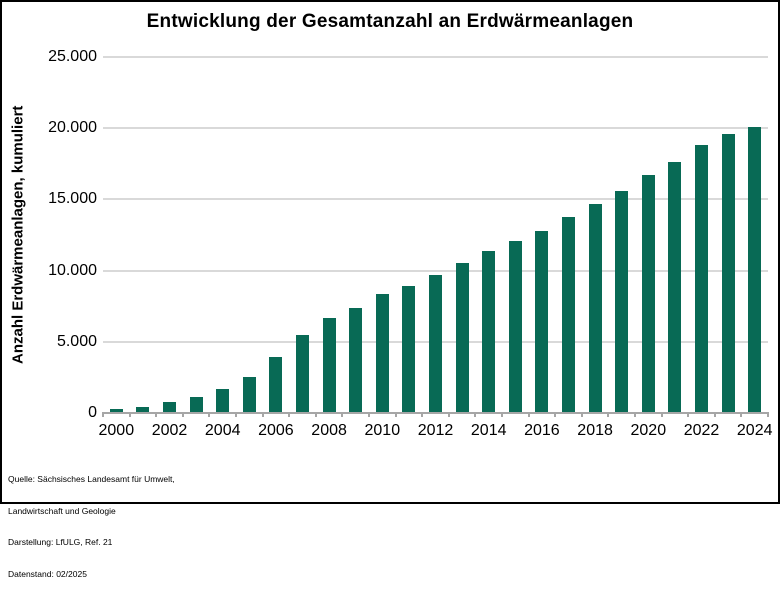 This screenshot has height=590, width=780. I want to click on bar-2021, so click(675, 287).